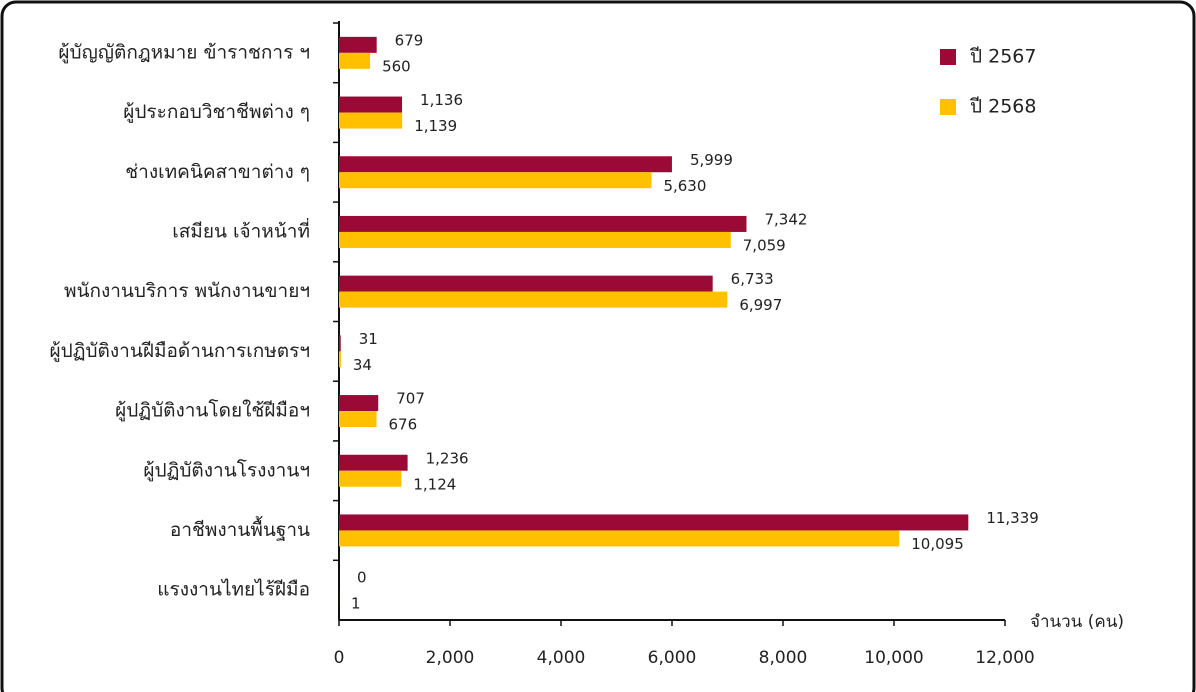 The height and width of the screenshot is (692, 1196). I want to click on value-label: 6,997, so click(760, 305).